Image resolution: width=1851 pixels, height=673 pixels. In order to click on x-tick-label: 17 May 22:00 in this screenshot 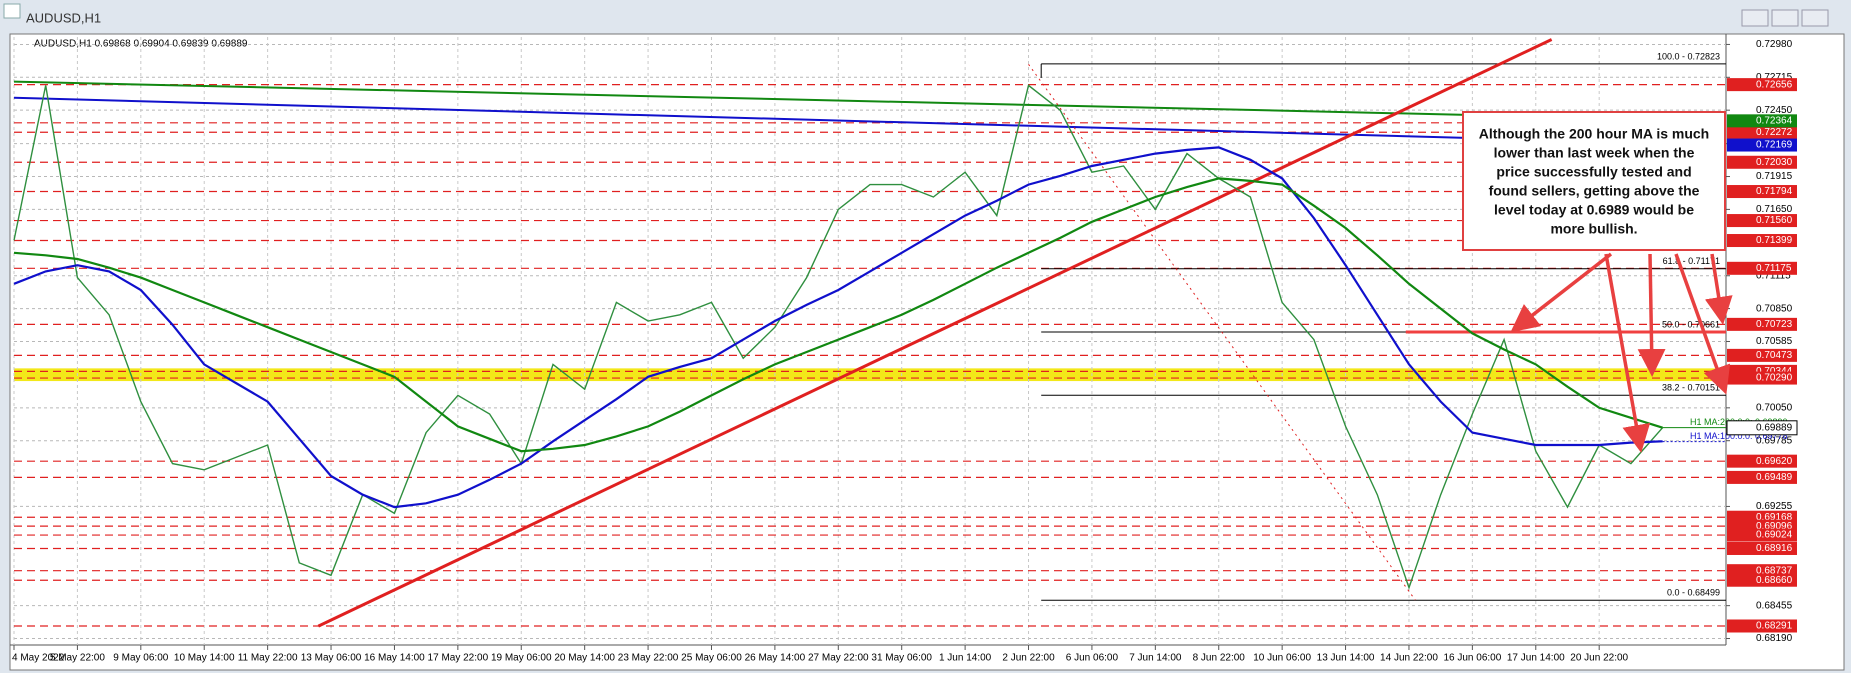, I will do `click(458, 658)`.